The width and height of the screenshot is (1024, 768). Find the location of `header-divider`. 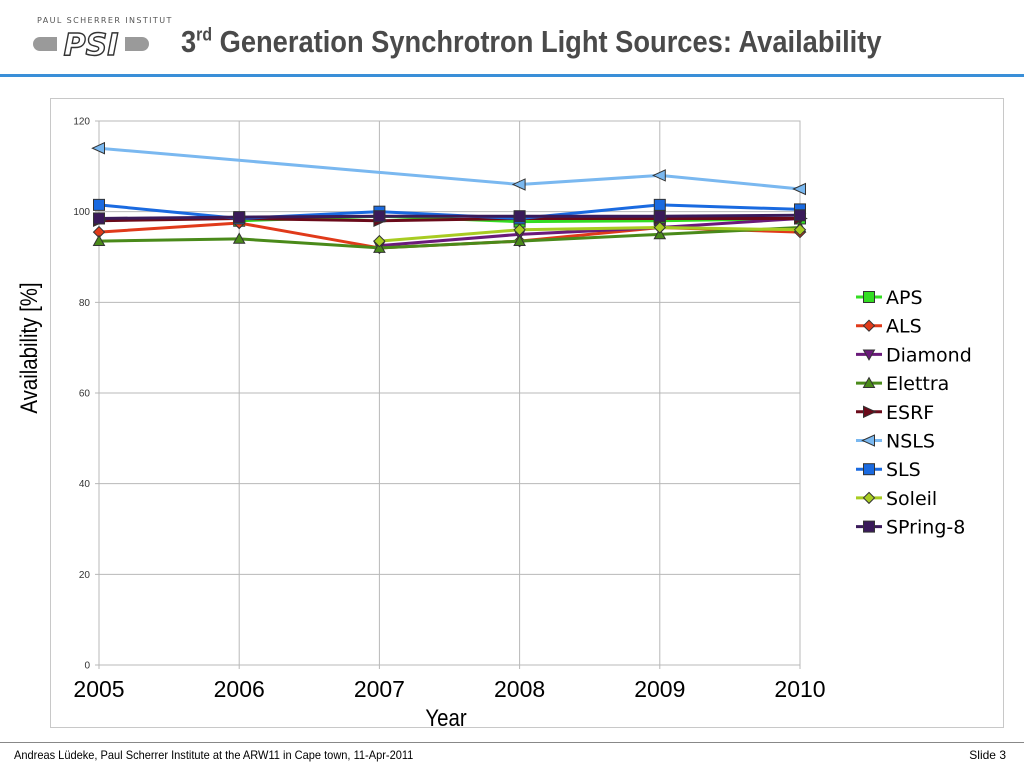

header-divider is located at coordinates (512, 75).